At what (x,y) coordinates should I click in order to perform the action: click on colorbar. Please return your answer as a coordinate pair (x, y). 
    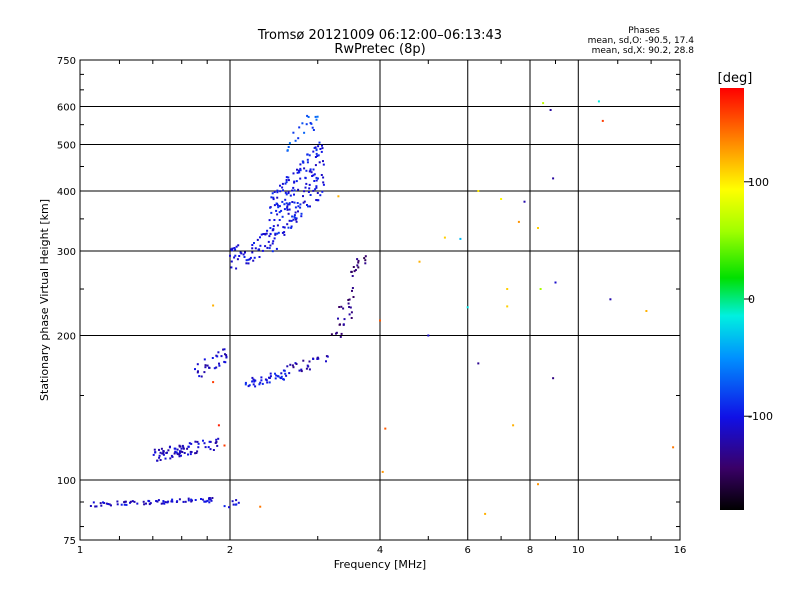
    Looking at the image, I should click on (732, 299).